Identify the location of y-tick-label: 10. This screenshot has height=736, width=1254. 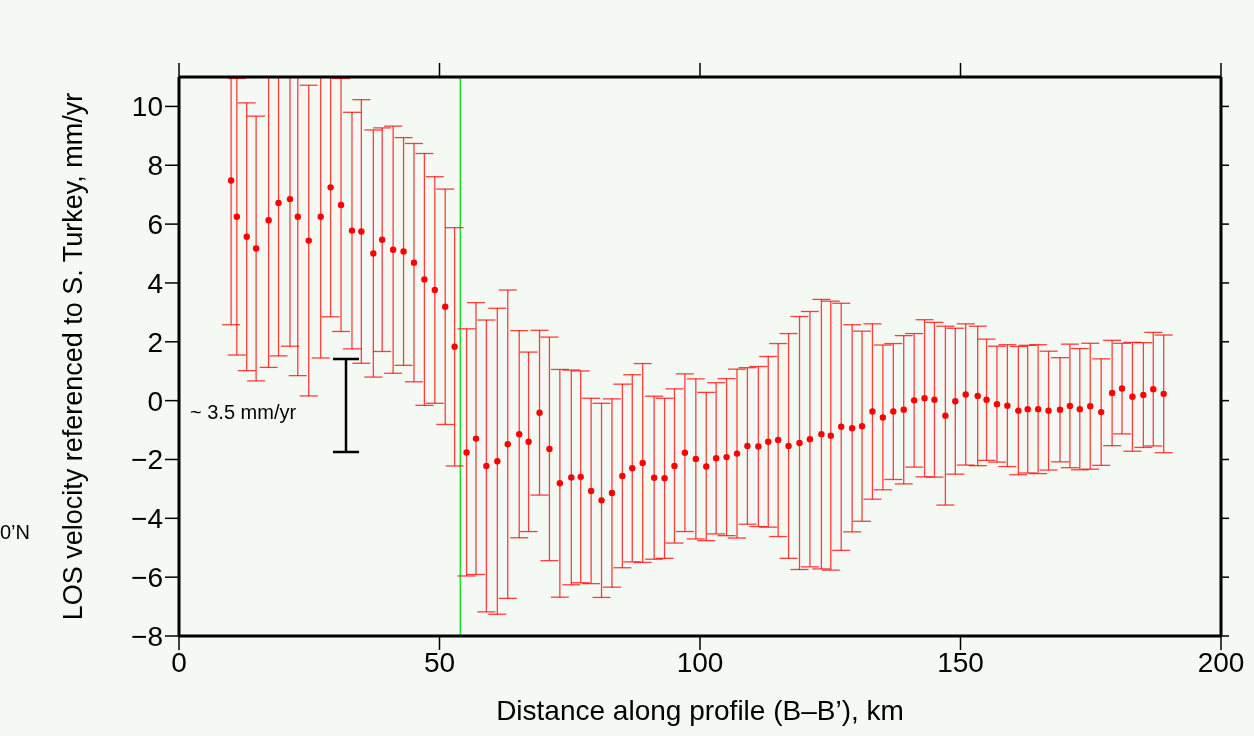
(147, 107).